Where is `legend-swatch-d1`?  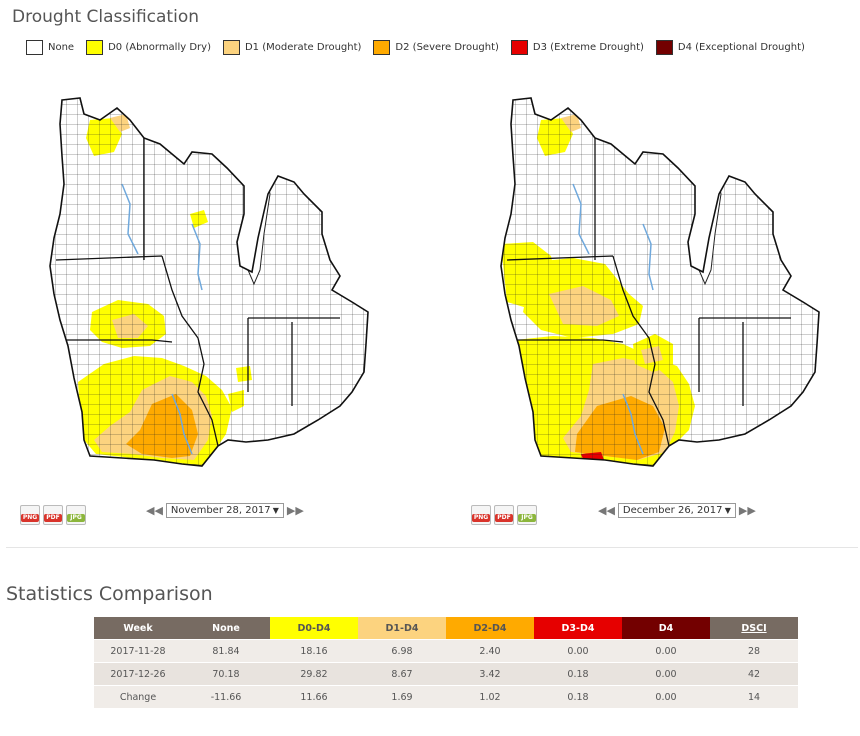
legend-swatch-d1 is located at coordinates (231, 47).